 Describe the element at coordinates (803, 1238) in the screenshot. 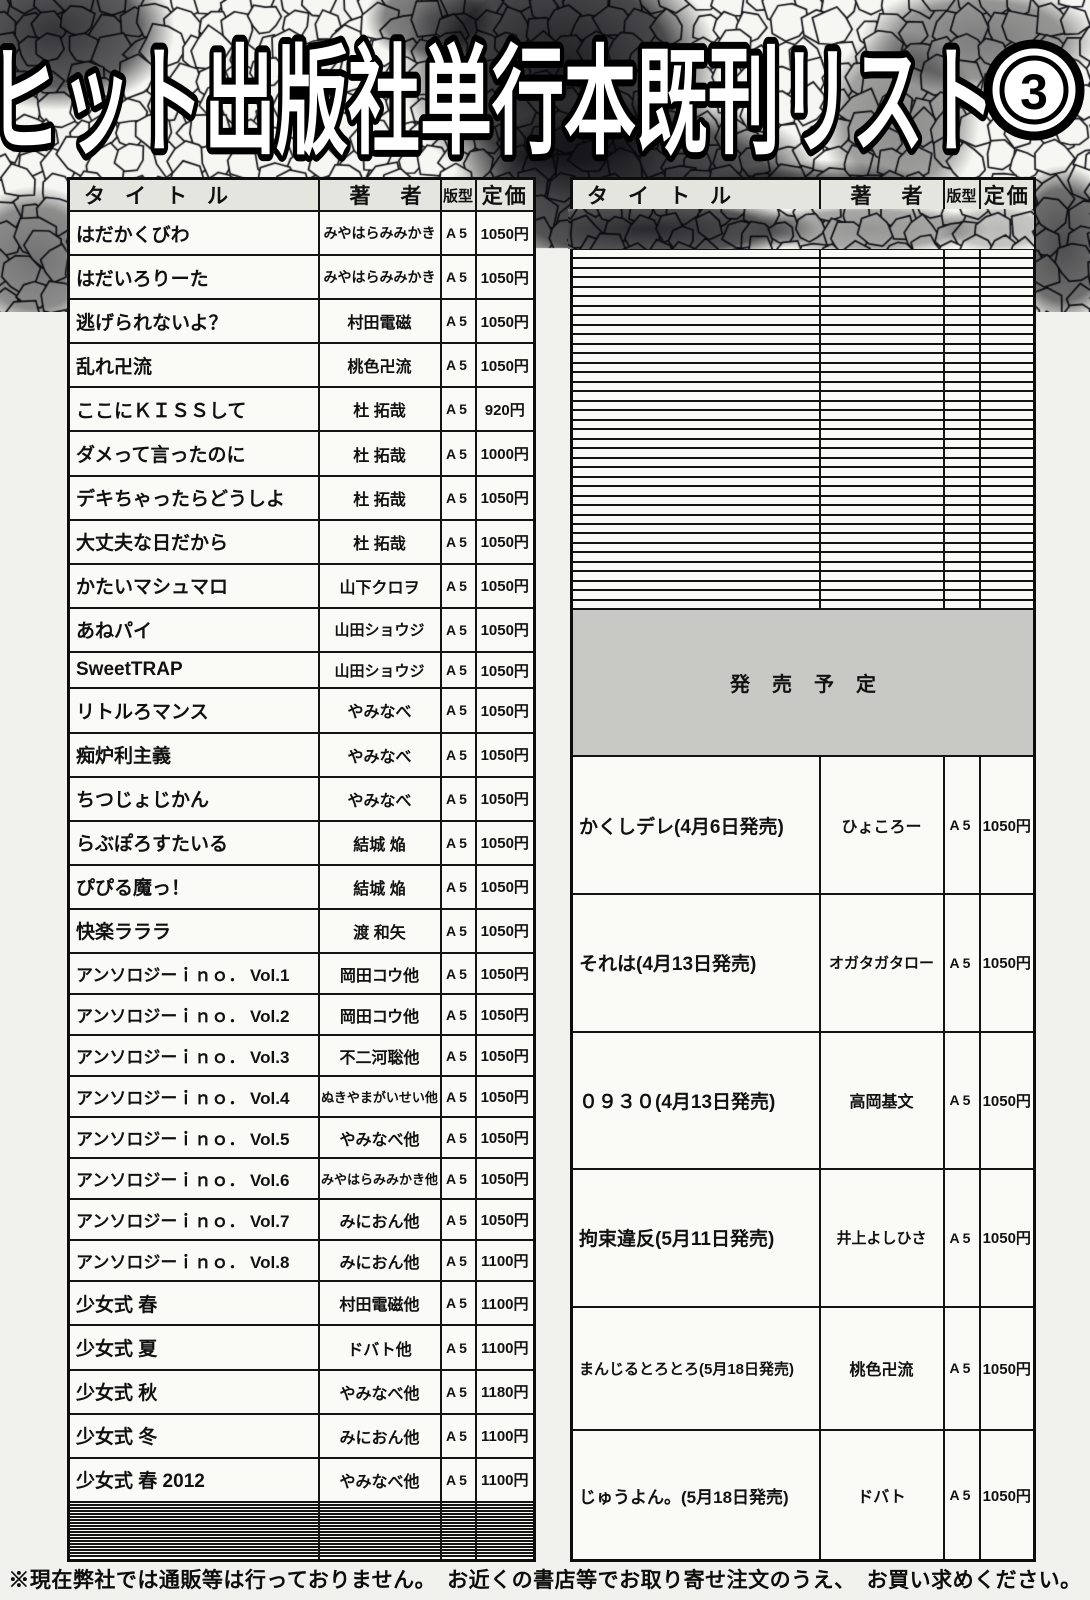

I see `release-row: 拘束違反(5月11日発売) 井上よしひさ A5 1050円` at that location.